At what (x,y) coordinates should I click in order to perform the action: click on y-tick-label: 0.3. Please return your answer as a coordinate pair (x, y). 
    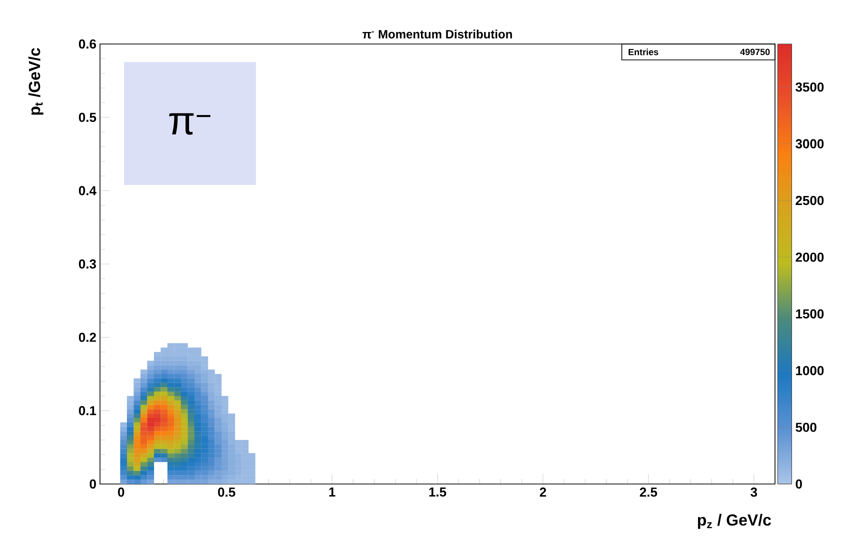
    Looking at the image, I should click on (87, 264).